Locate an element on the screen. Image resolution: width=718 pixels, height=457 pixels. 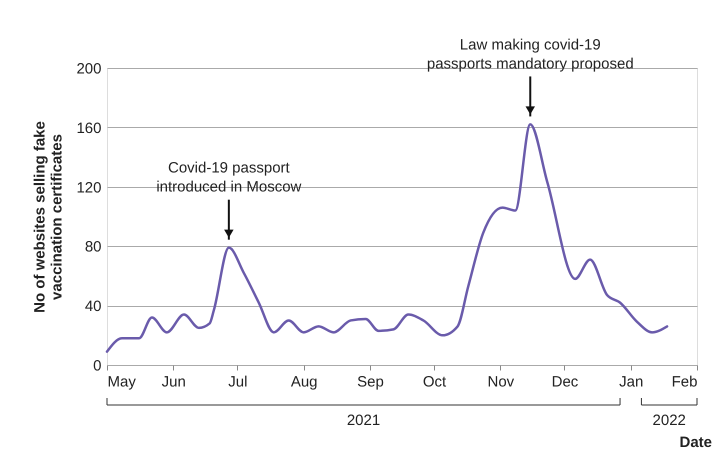
x-tick-label: Nov is located at coordinates (501, 382).